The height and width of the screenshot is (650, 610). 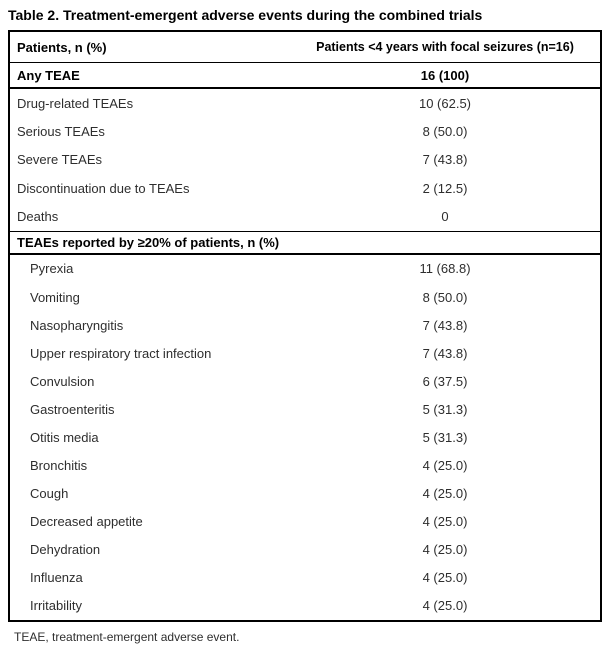 I want to click on row-label: Gastroenteritis, so click(x=72, y=409).